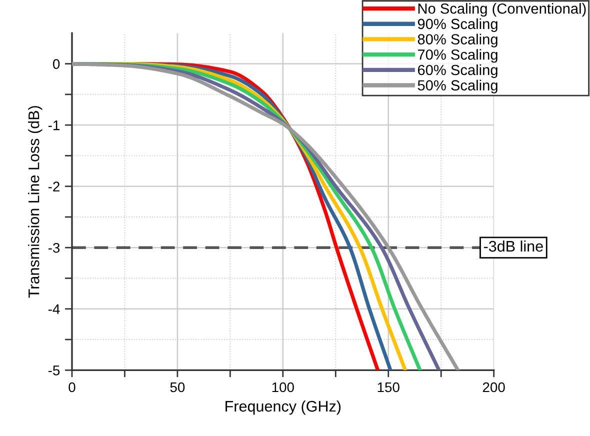 This screenshot has height=436, width=590. Describe the element at coordinates (54, 125) in the screenshot. I see `y-tick-label: -1` at that location.